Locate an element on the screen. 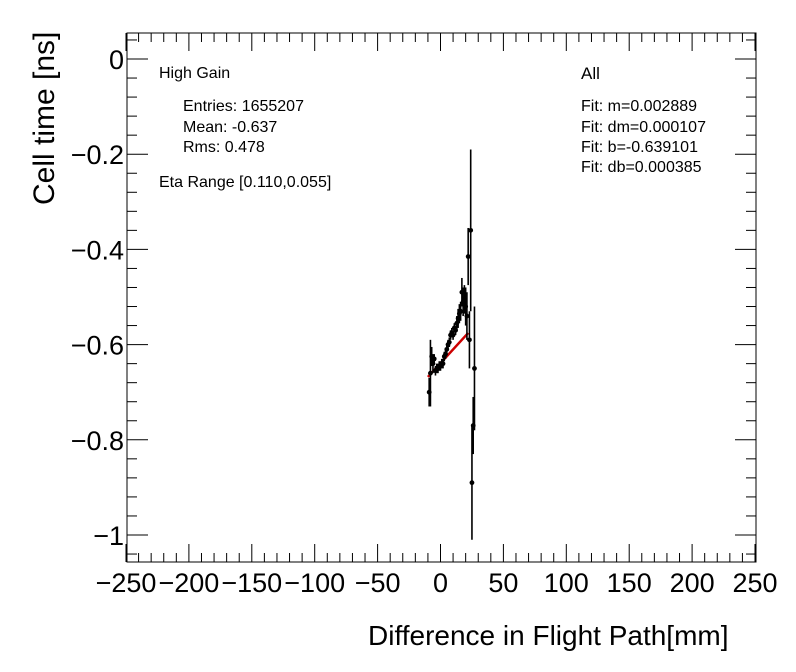 The width and height of the screenshot is (796, 672). x-tick-label: 50 is located at coordinates (503, 583).